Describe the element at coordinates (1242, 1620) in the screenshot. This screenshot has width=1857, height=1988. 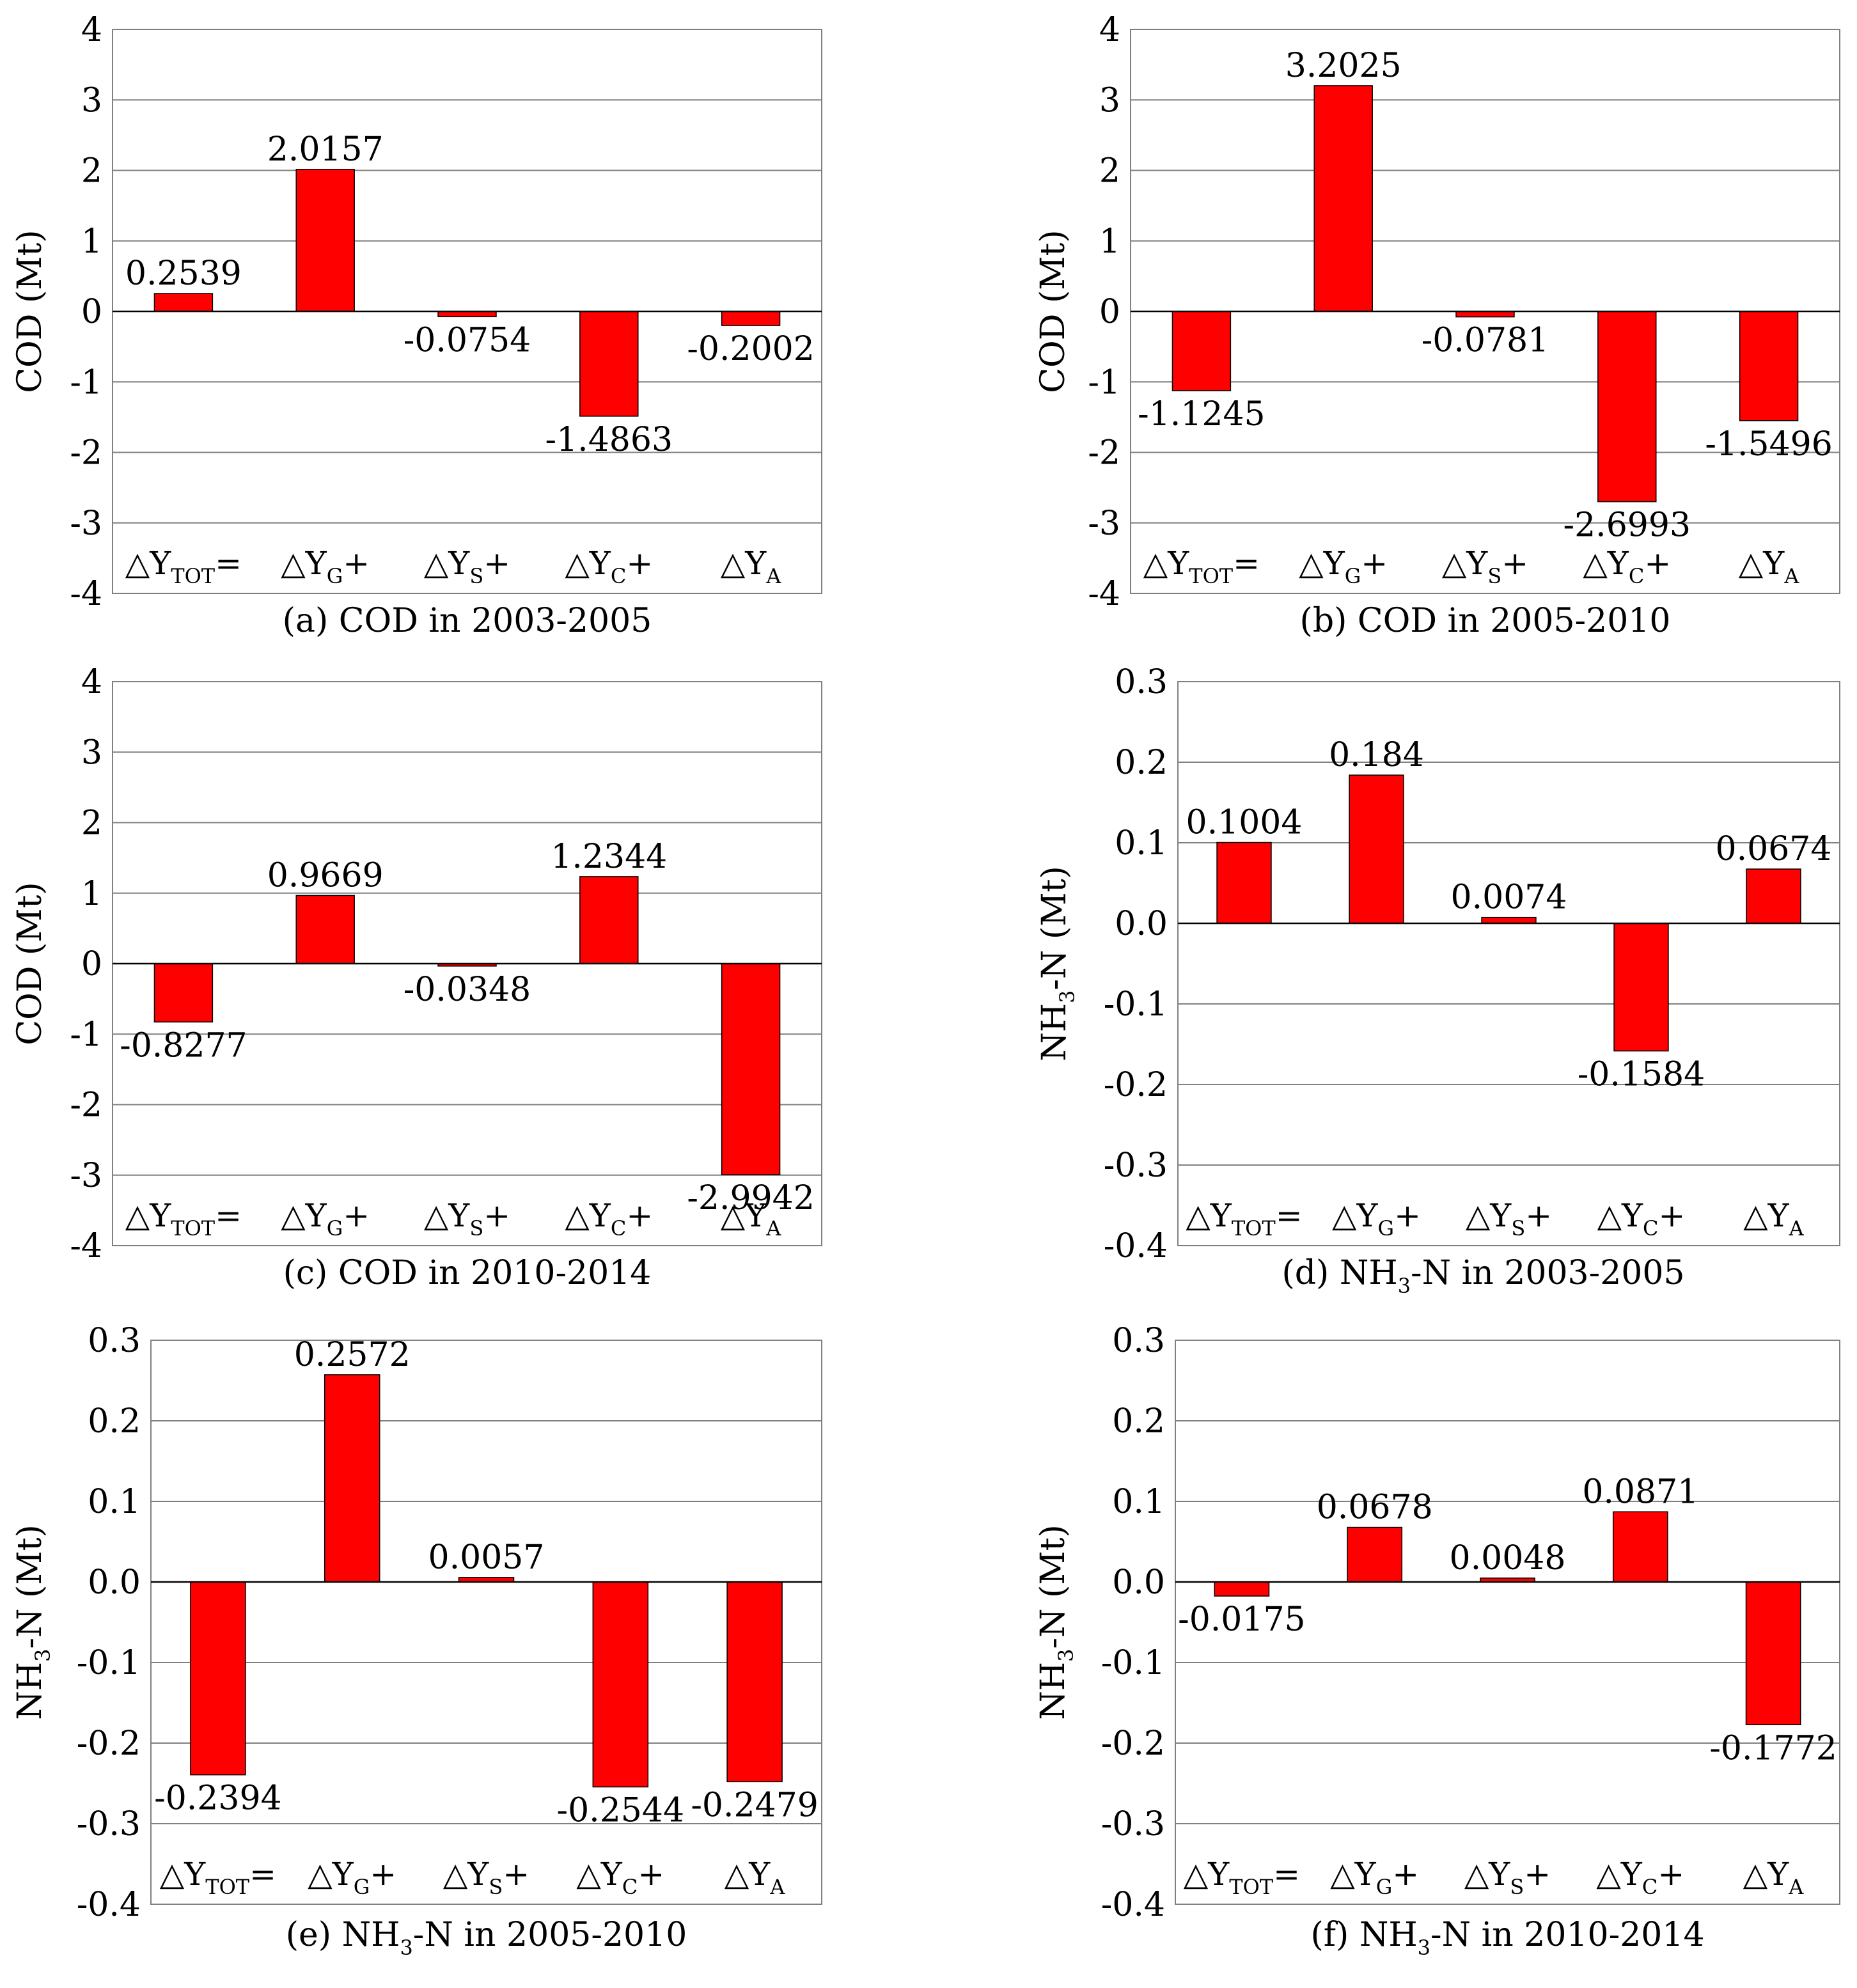
I see `value-label: -0.0175` at that location.